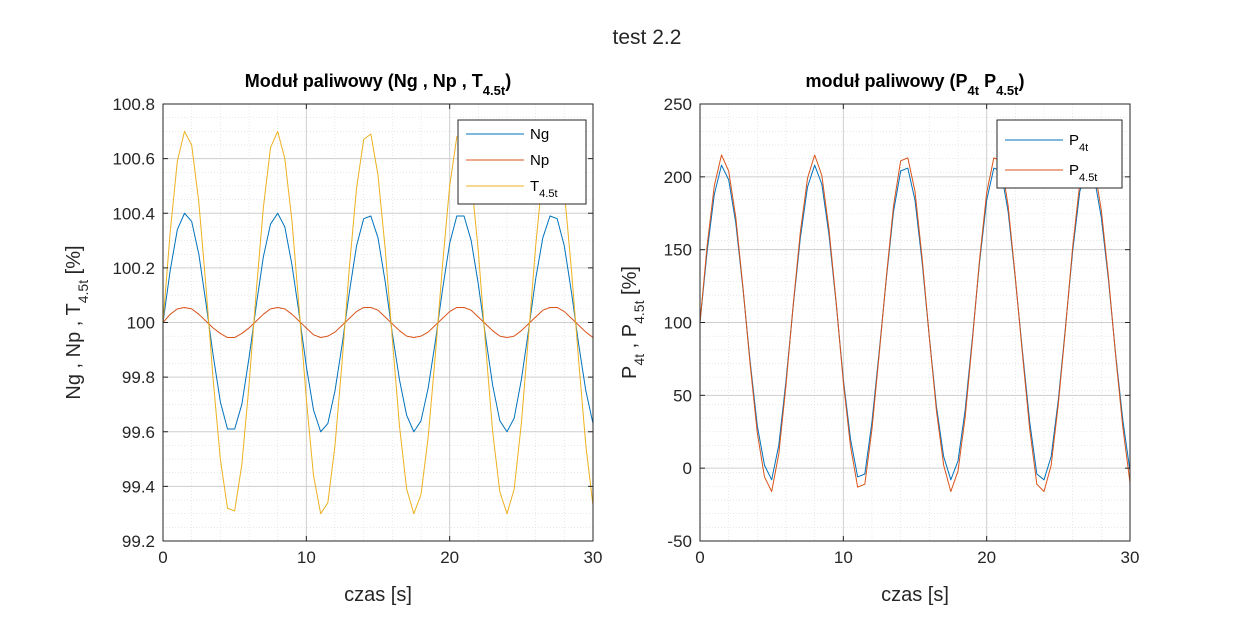  What do you see at coordinates (449, 557) in the screenshot?
I see `left-x-tick-label: 20` at bounding box center [449, 557].